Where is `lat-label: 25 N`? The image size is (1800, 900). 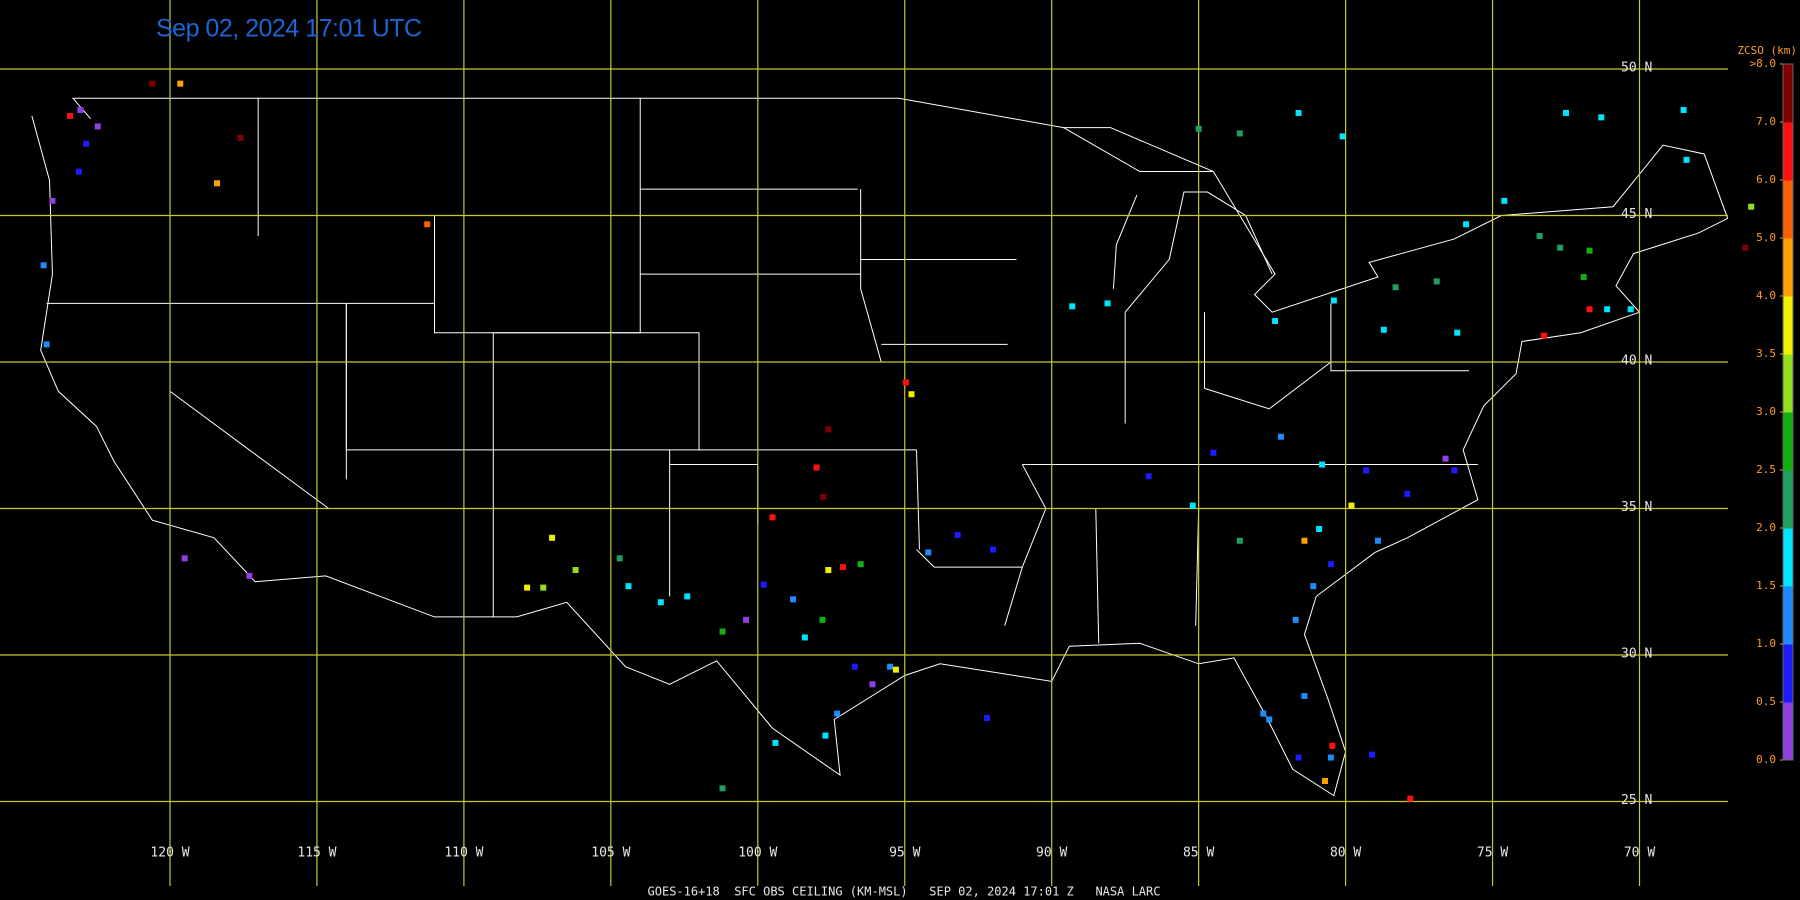 lat-label: 25 N is located at coordinates (1636, 800).